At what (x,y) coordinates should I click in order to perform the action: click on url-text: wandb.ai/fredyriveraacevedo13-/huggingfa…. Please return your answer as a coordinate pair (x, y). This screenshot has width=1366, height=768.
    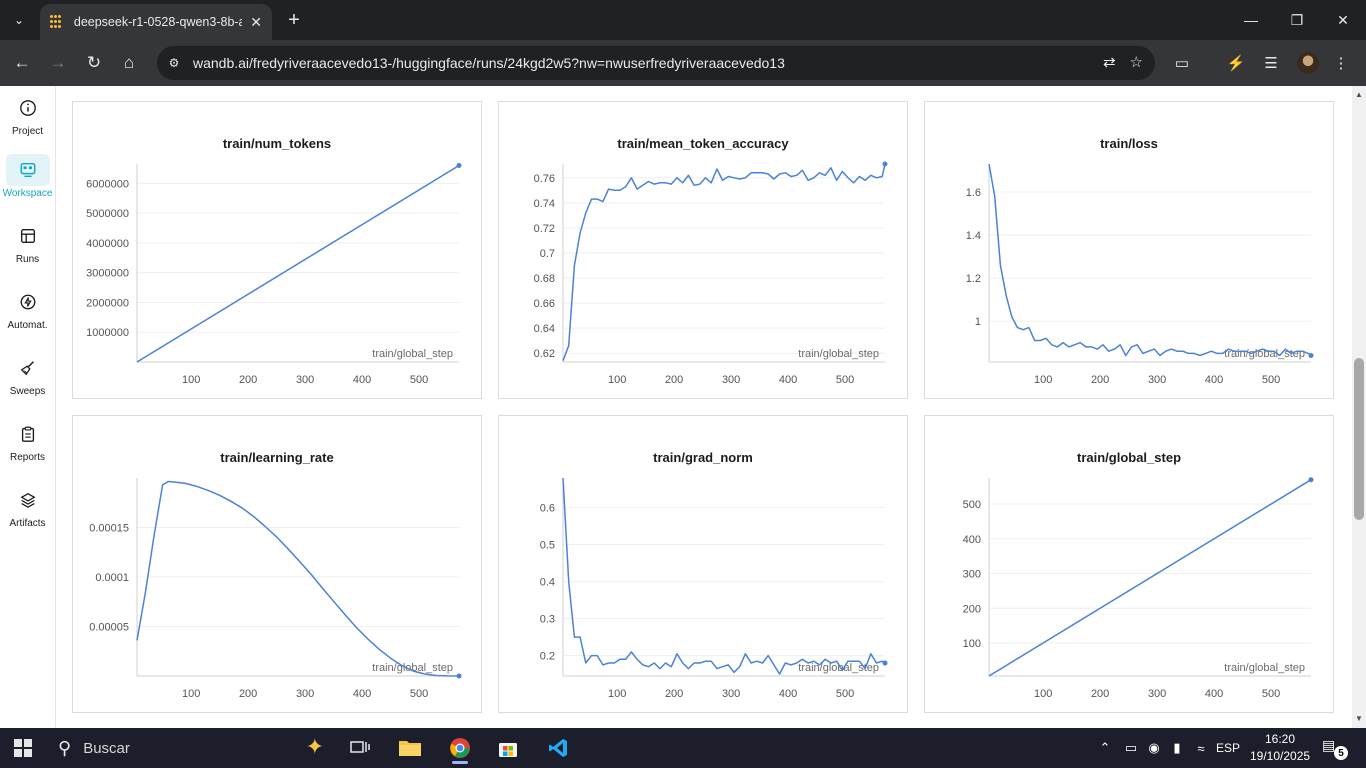
    Looking at the image, I should click on (489, 63).